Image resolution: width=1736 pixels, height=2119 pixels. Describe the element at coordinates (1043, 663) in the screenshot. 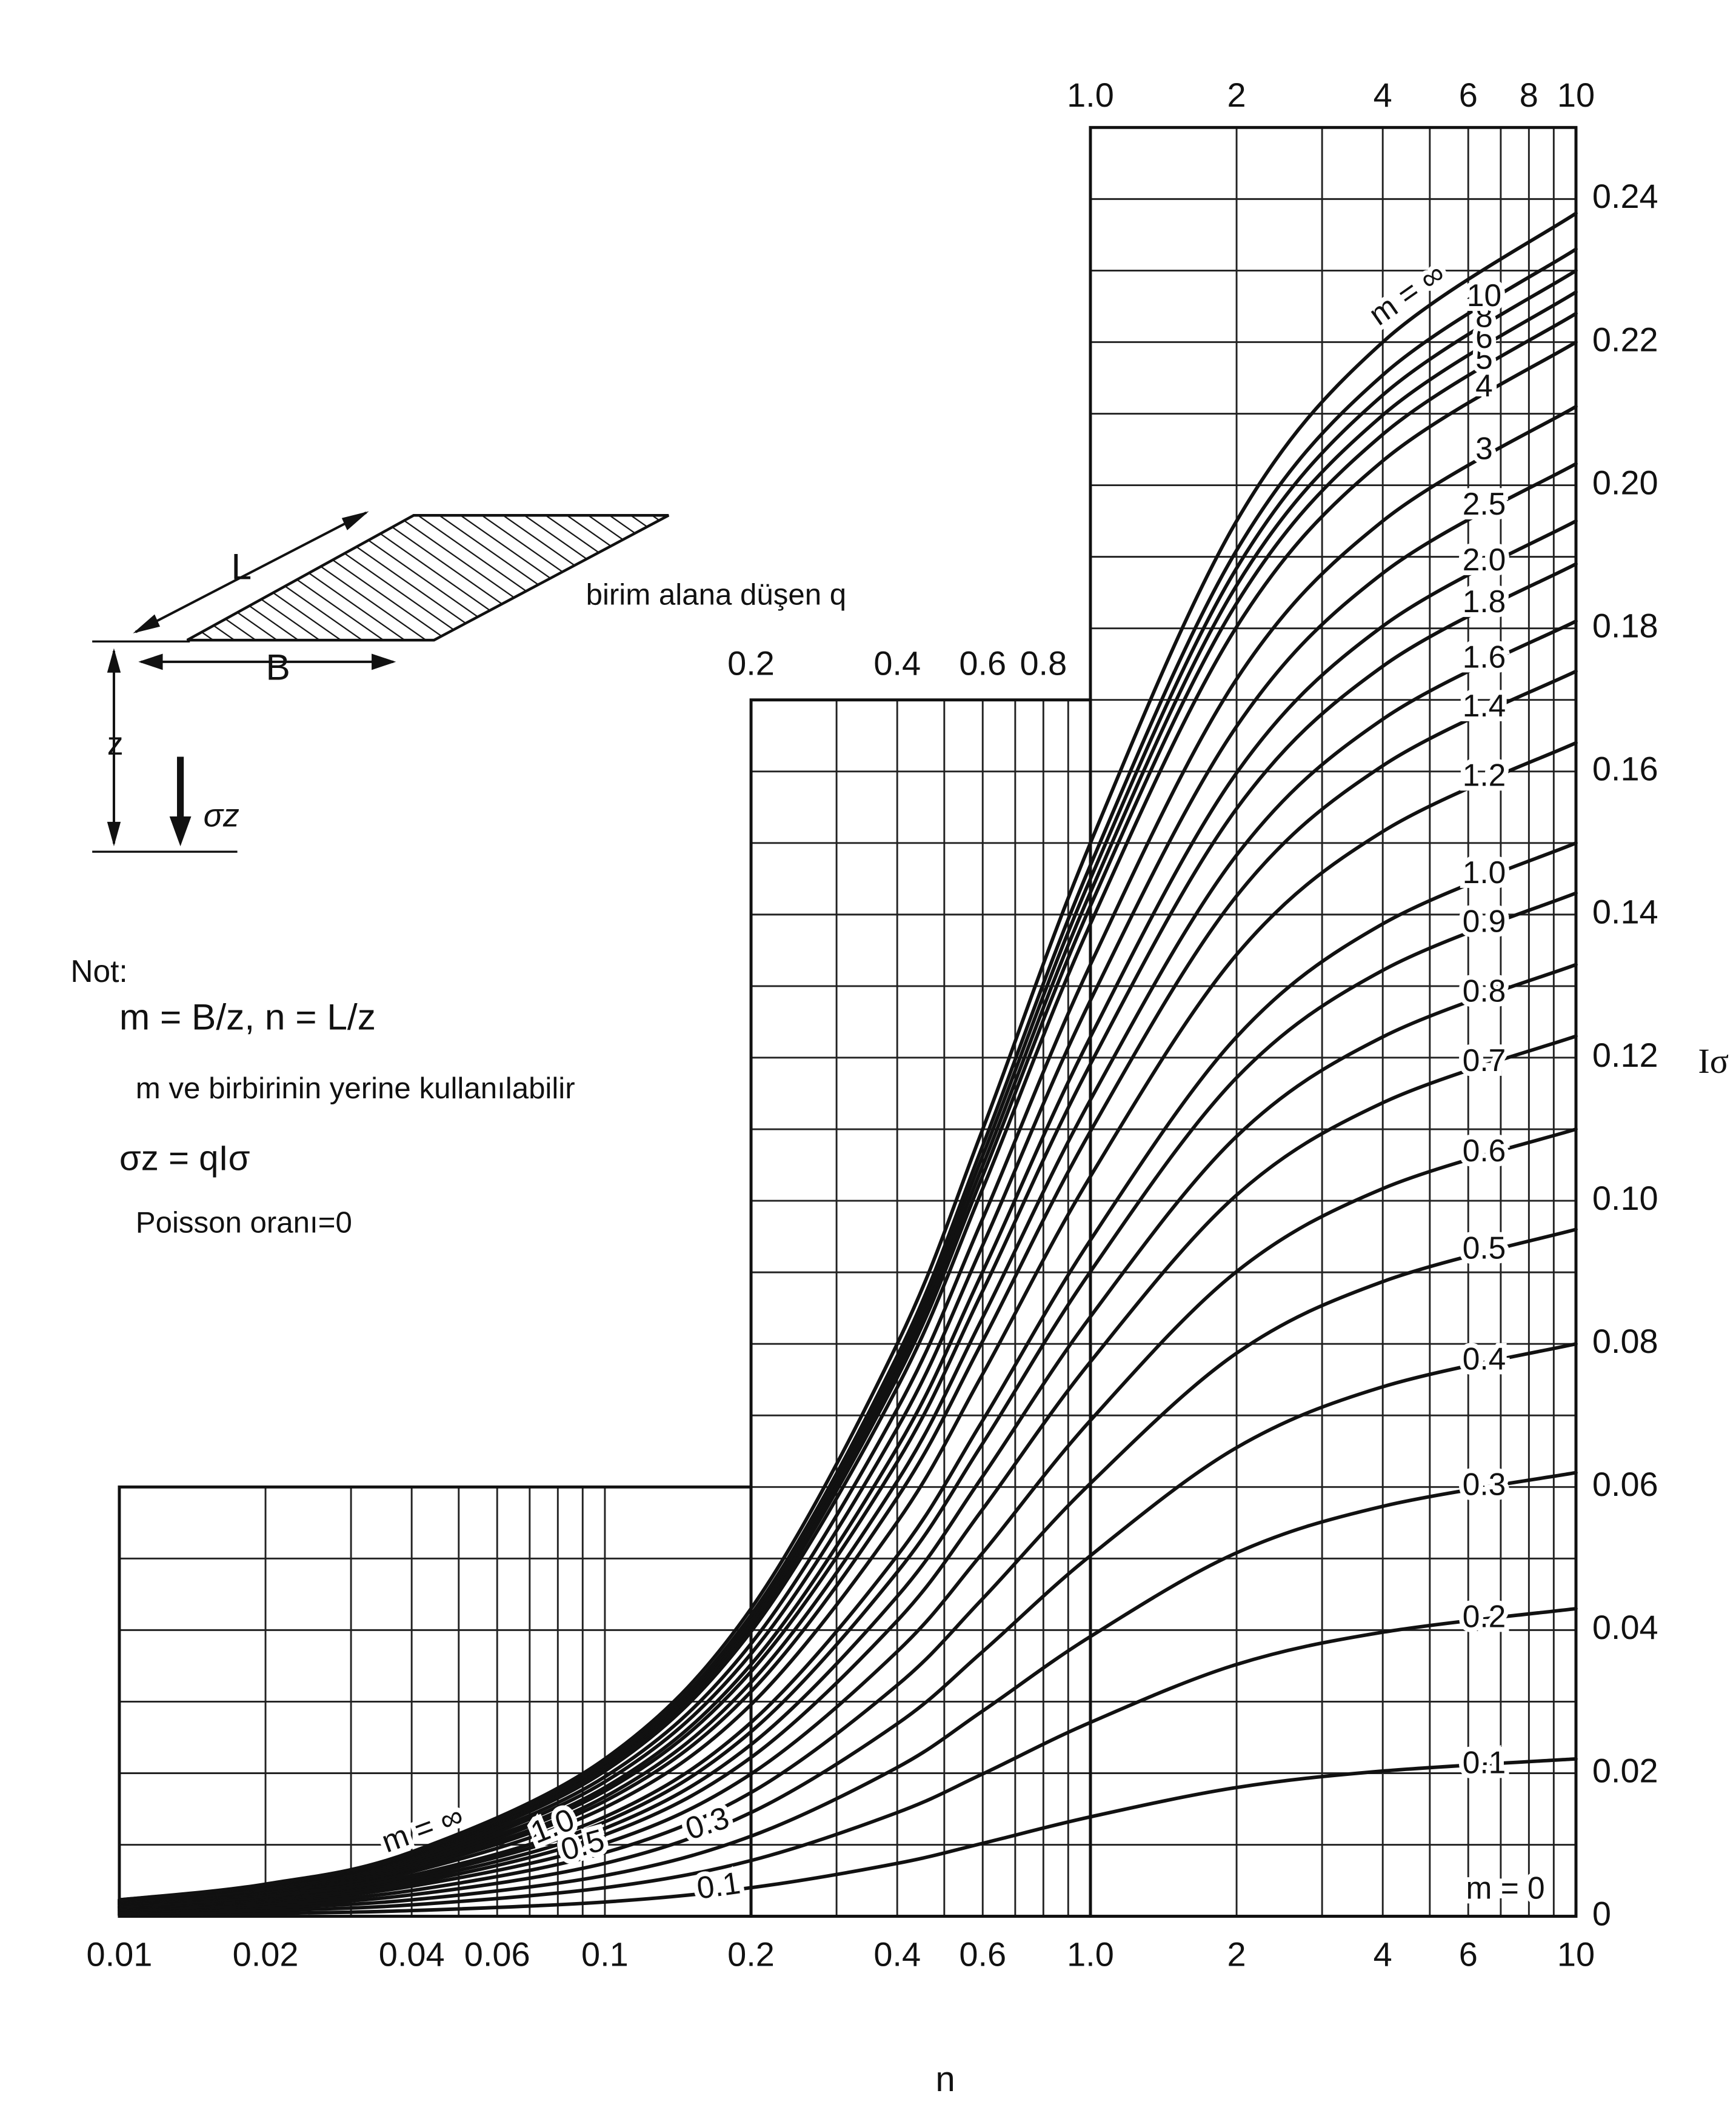

I see `x-tick-label-top: 0.8` at that location.